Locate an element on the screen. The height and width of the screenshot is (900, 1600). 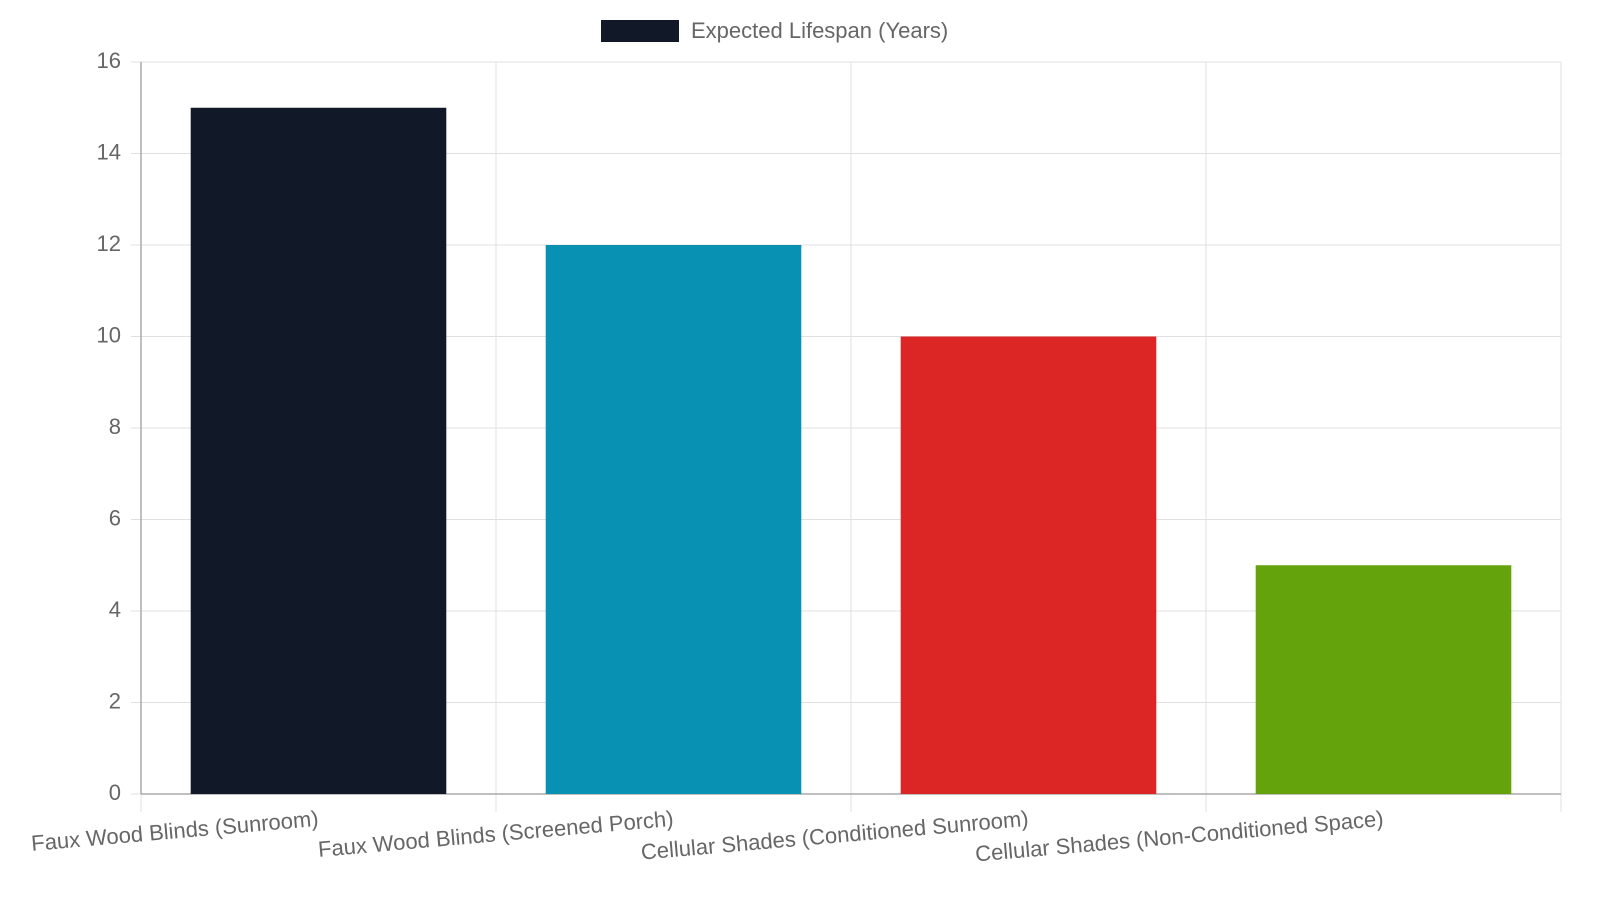
y-tick-label: 8 is located at coordinates (115, 426).